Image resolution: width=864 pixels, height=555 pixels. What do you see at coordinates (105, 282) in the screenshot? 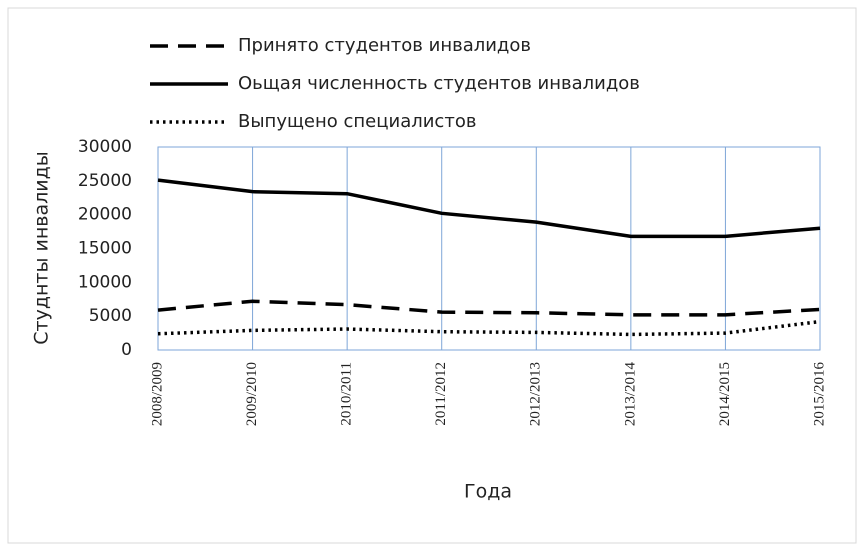
I see `y-tick-label: 10000` at bounding box center [105, 282].